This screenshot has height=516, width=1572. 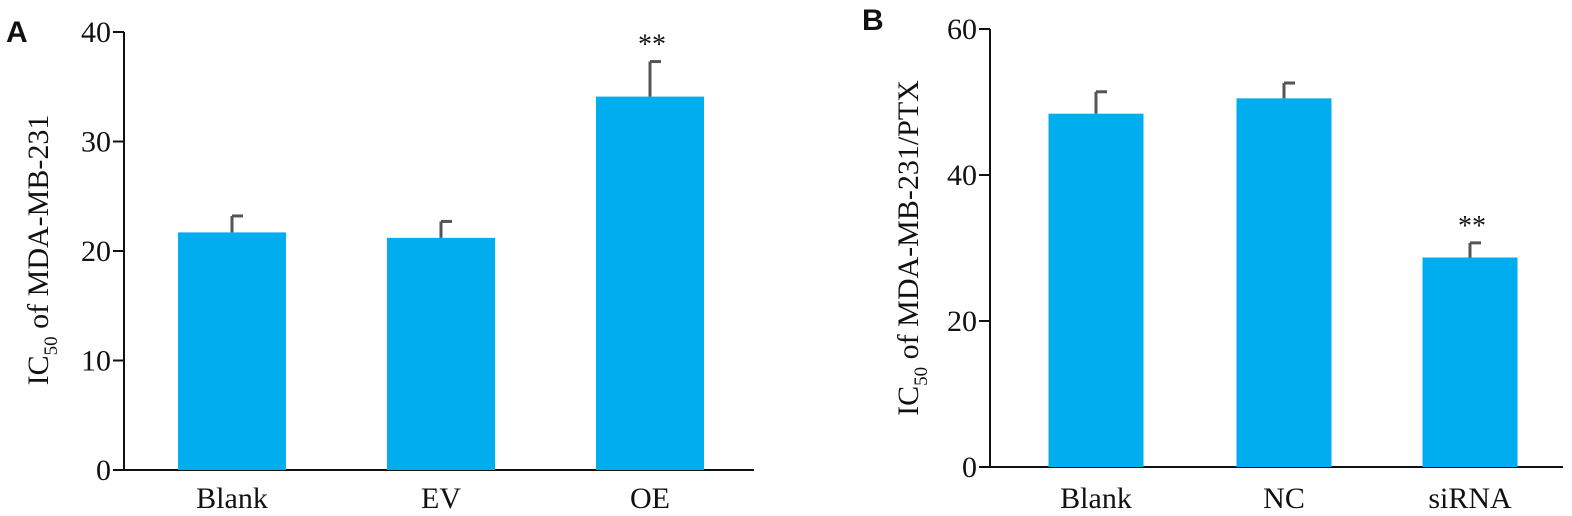 What do you see at coordinates (1472, 226) in the screenshot?
I see `chart-1-significance-sirna: **` at bounding box center [1472, 226].